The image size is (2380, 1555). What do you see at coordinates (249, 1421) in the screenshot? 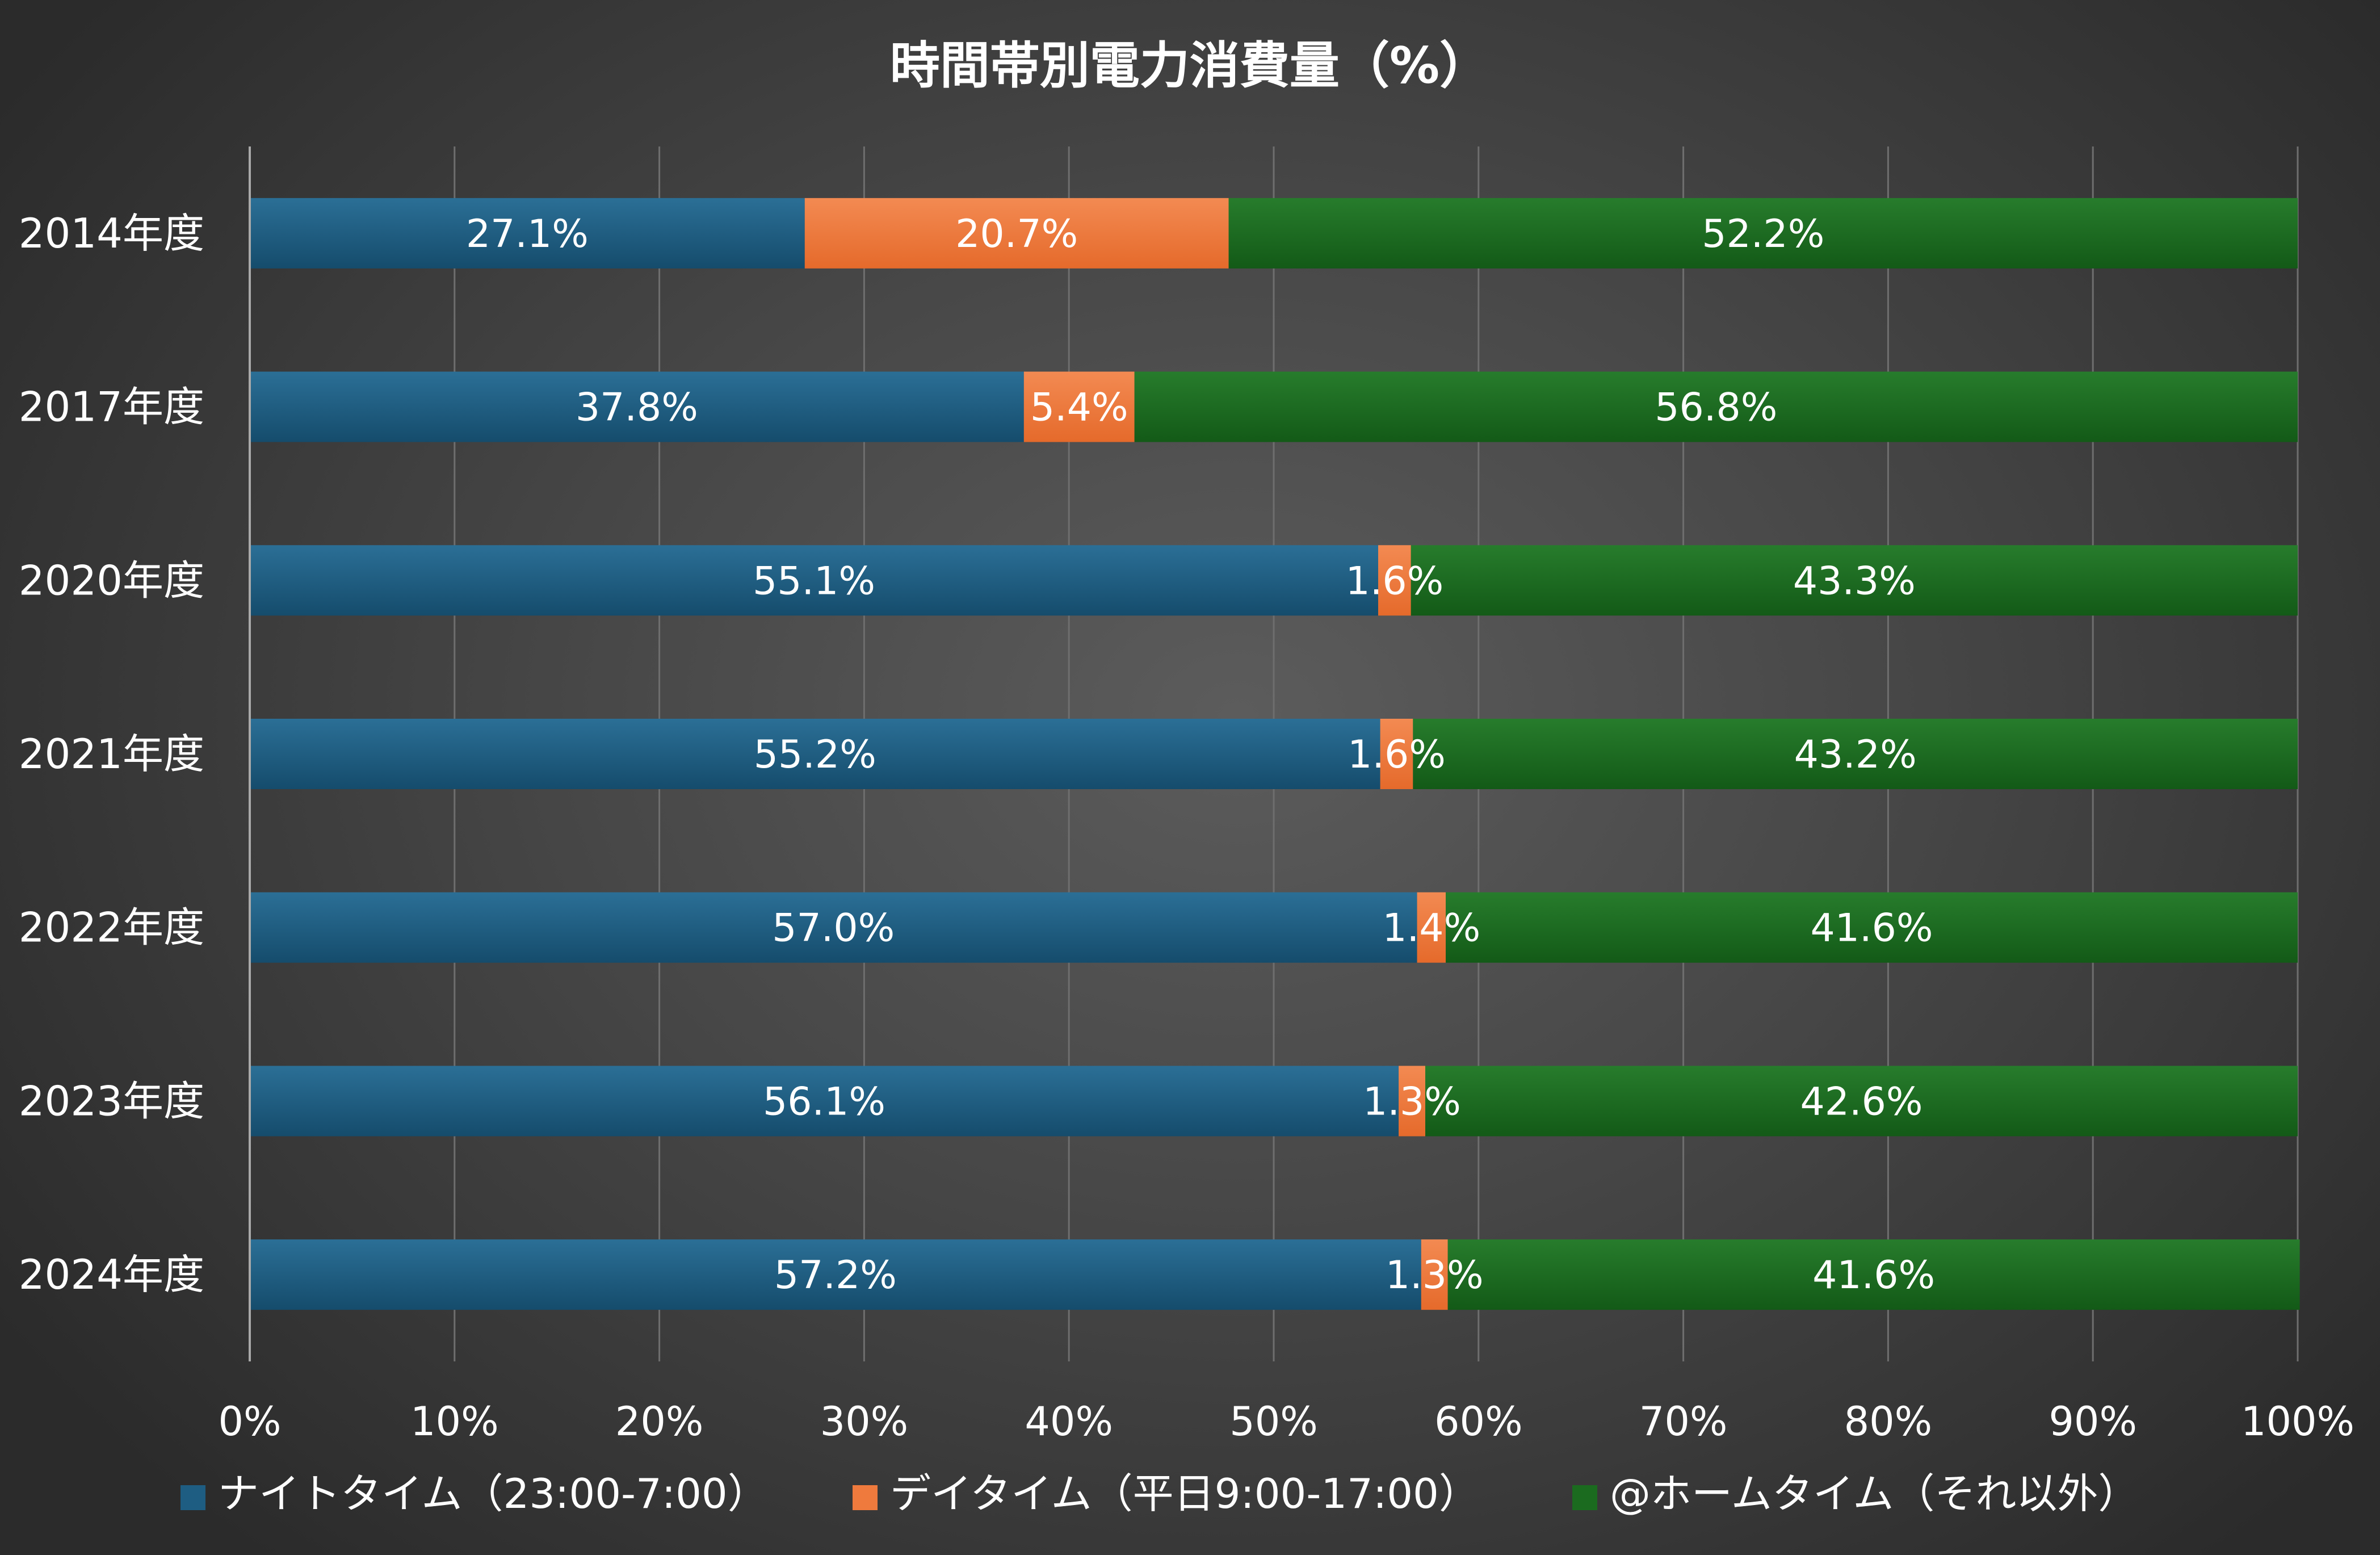
I see `x-tick-label: 0%` at bounding box center [249, 1421].